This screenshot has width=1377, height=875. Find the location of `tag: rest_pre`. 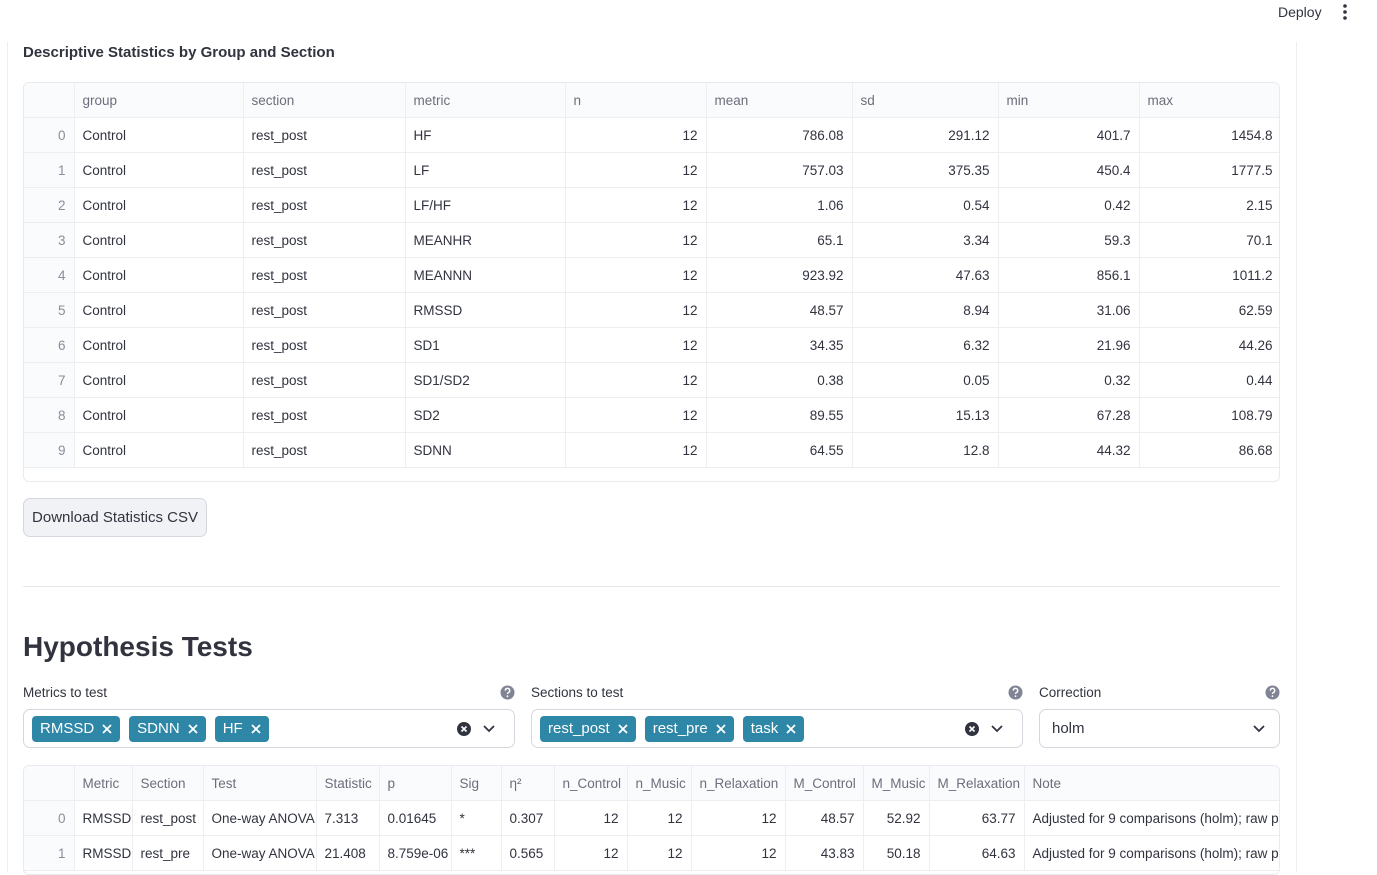

tag: rest_pre is located at coordinates (689, 728).